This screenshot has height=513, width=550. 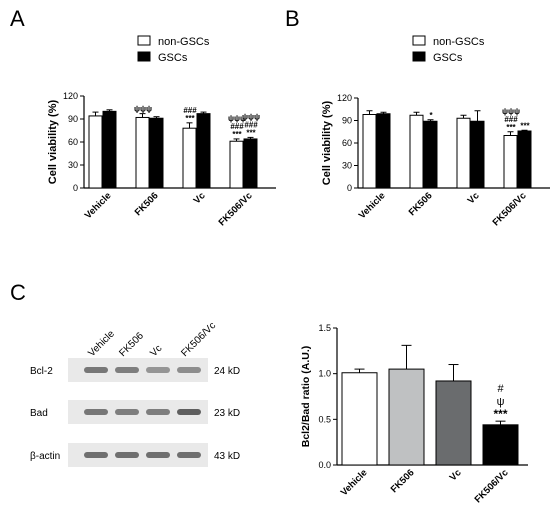 I want to click on y-tick-label: 0.5, so click(x=324, y=419).